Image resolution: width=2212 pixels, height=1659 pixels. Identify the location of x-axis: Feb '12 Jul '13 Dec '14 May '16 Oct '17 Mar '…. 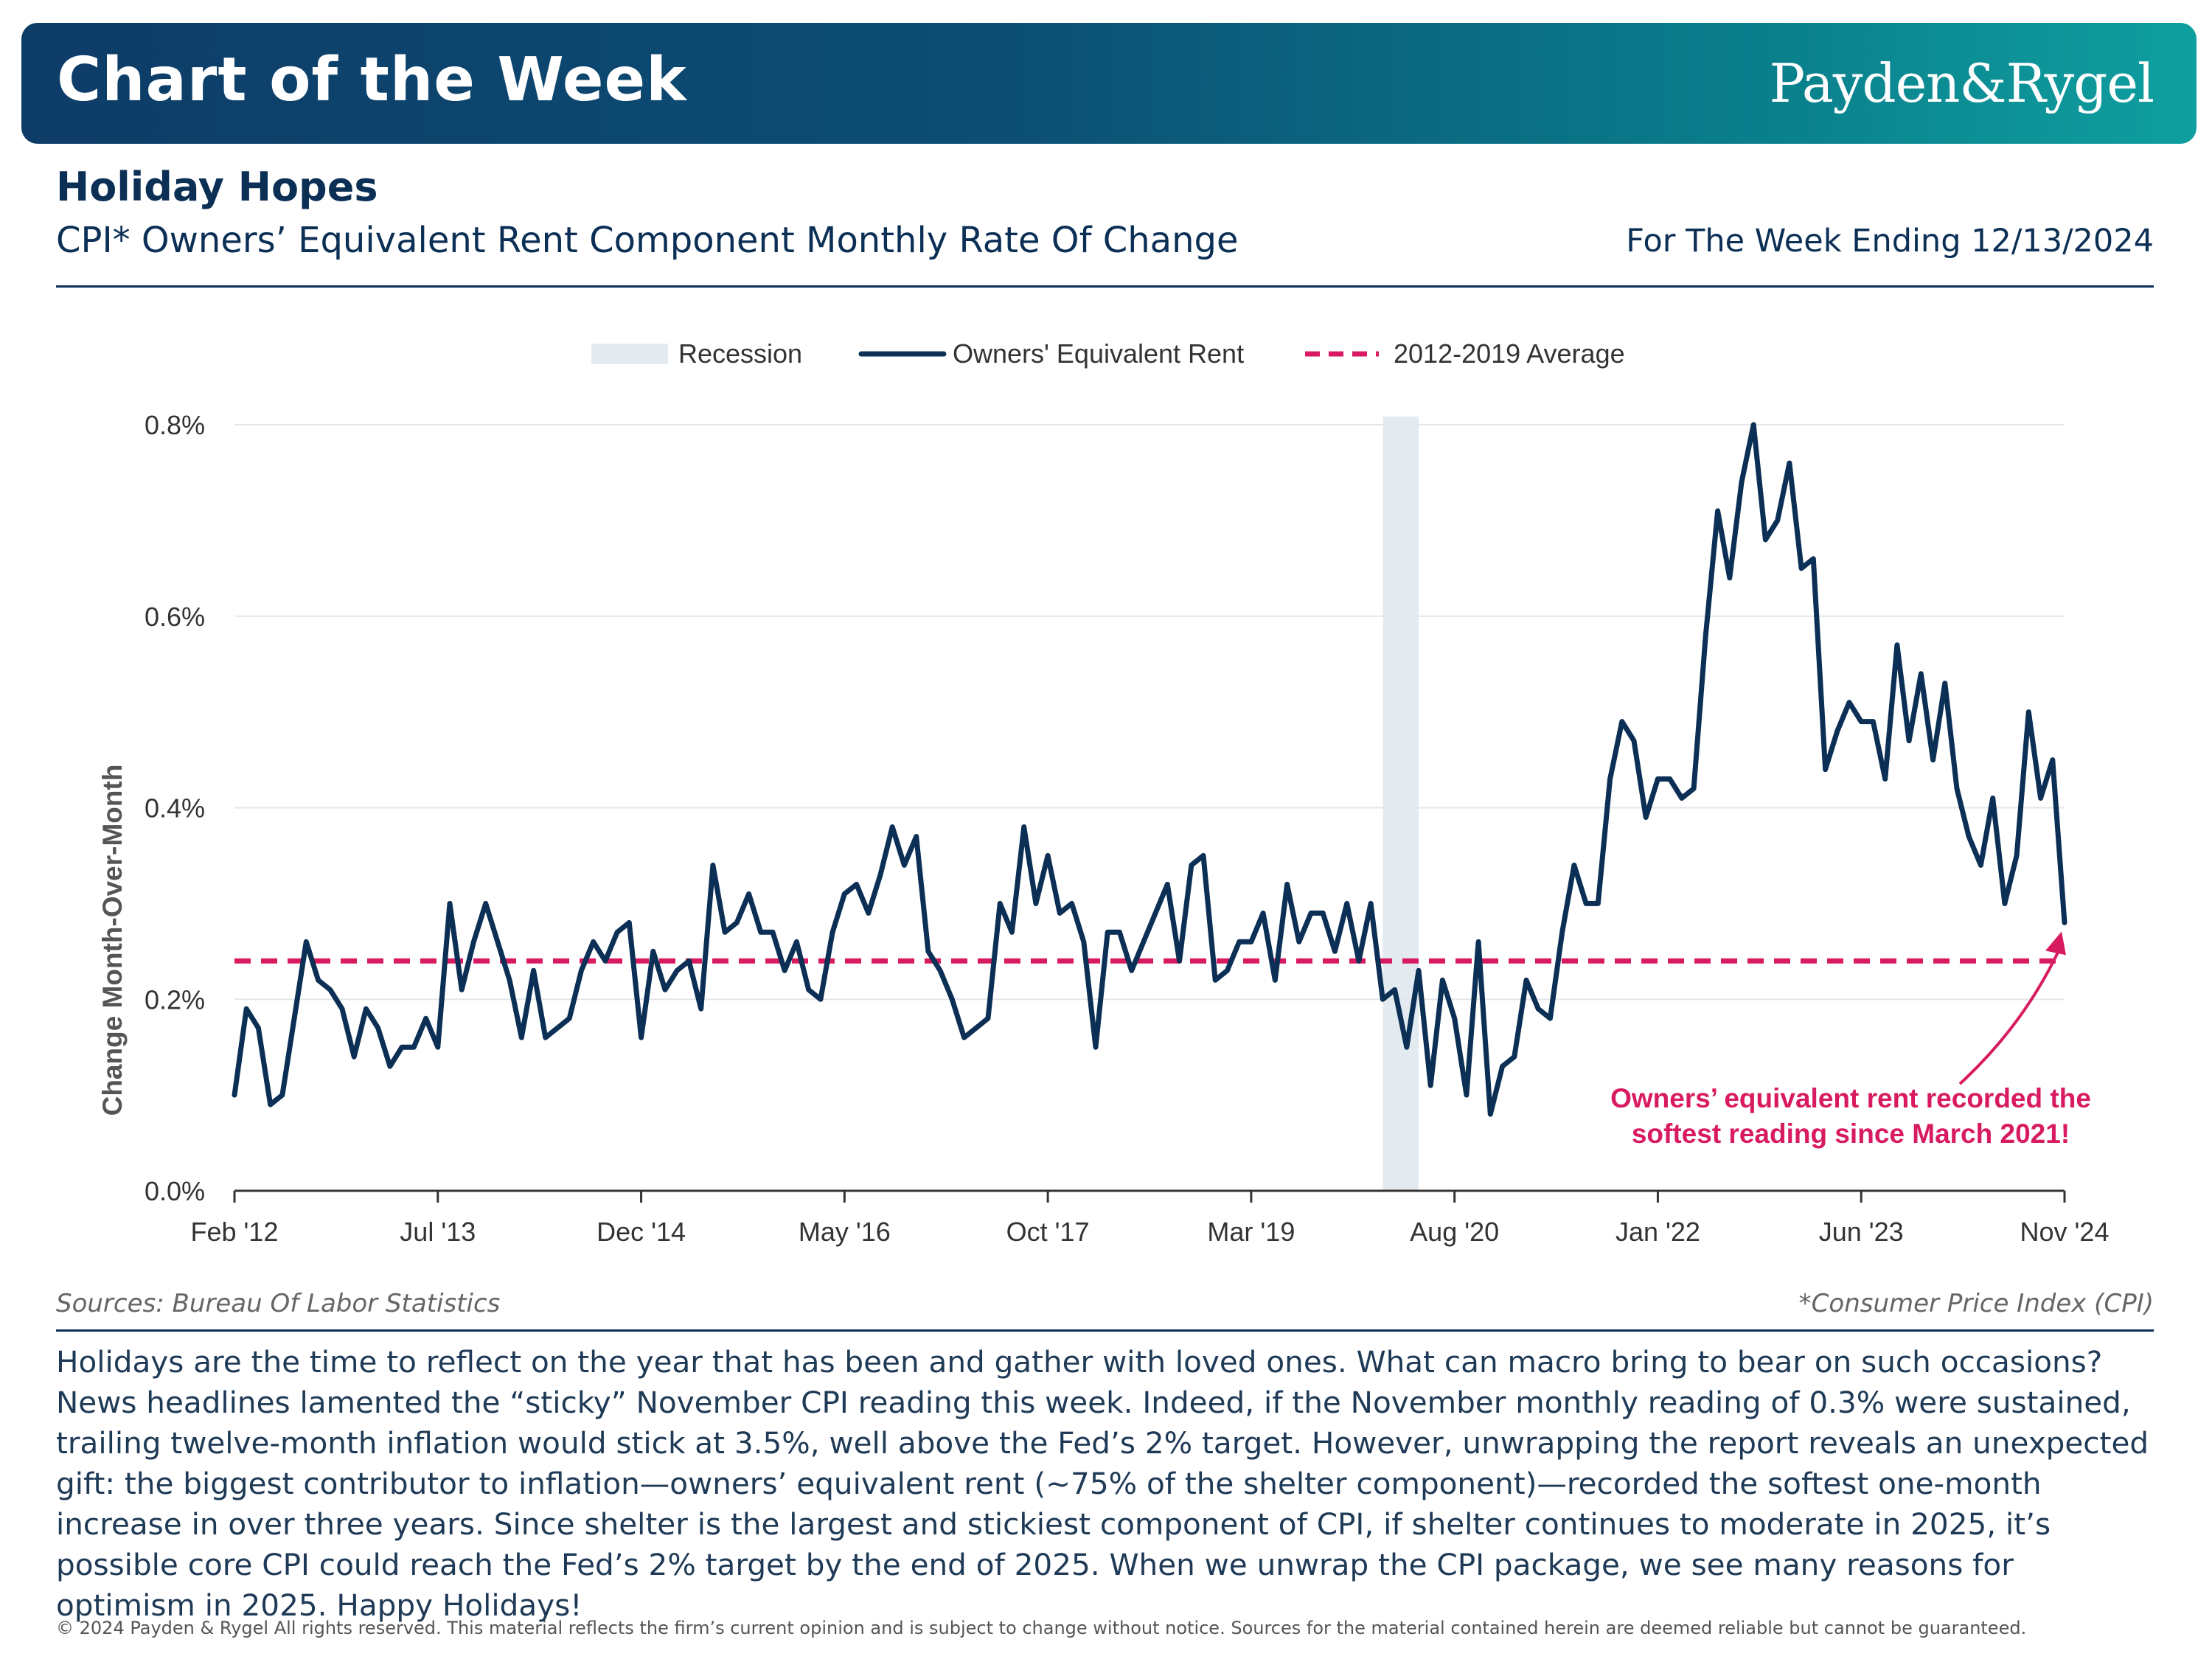
(1150, 1218).